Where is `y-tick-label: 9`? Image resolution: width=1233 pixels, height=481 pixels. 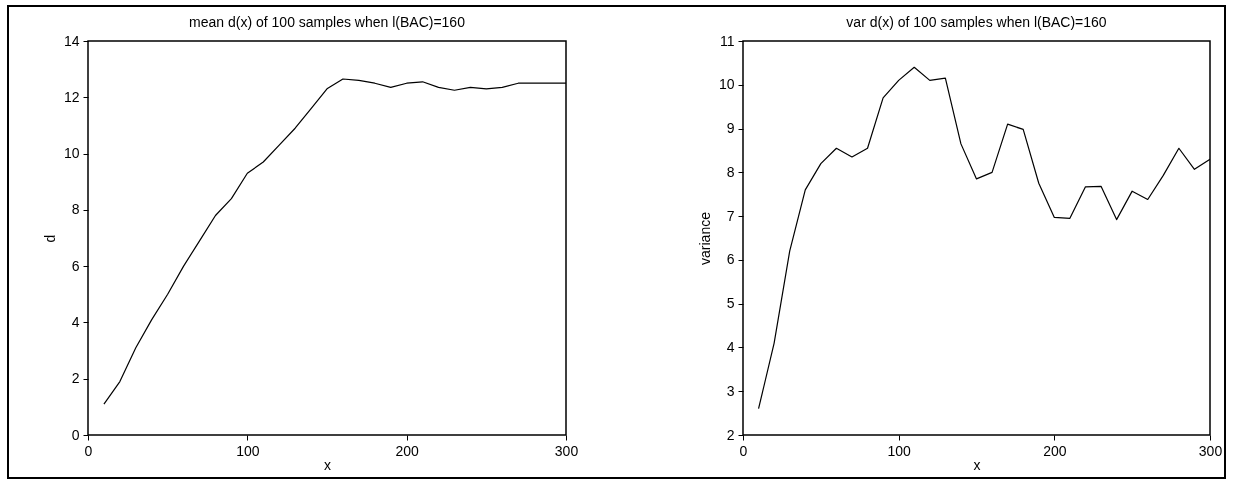
y-tick-label: 9 is located at coordinates (730, 128).